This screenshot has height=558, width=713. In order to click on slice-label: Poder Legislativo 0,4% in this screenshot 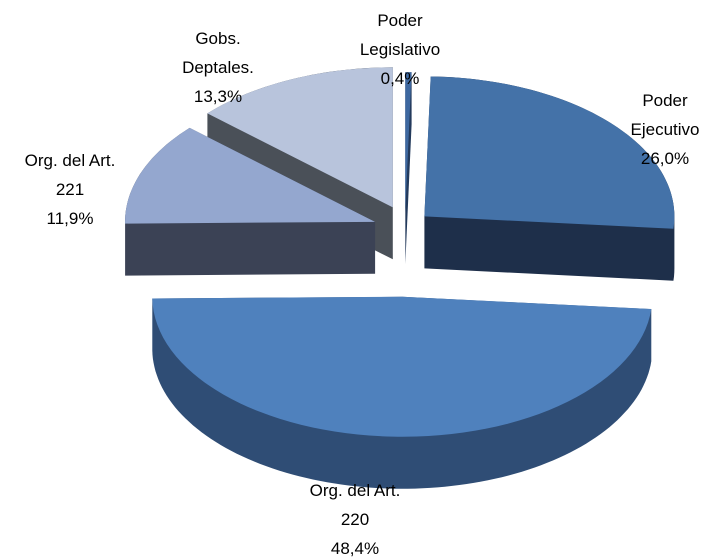, I will do `click(400, 49)`.